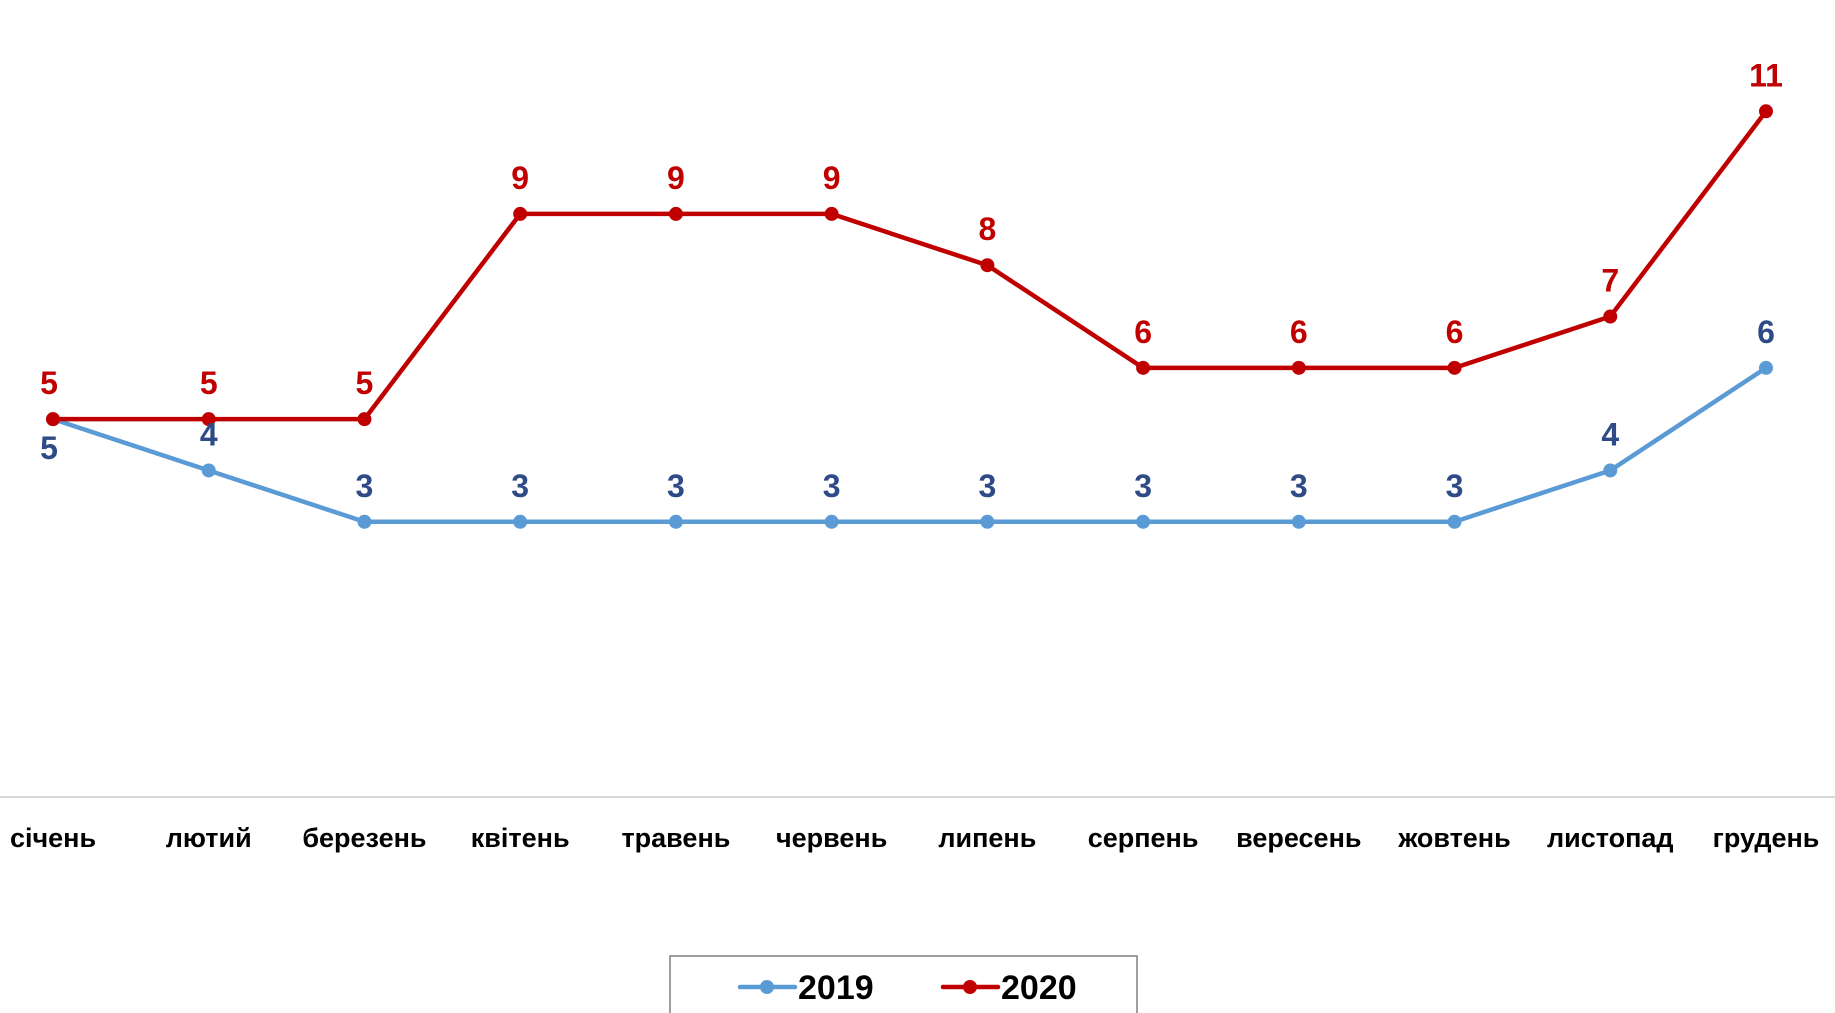 The width and height of the screenshot is (1835, 1013). Describe the element at coordinates (836, 988) in the screenshot. I see `legend-label-2019: 2019` at that location.